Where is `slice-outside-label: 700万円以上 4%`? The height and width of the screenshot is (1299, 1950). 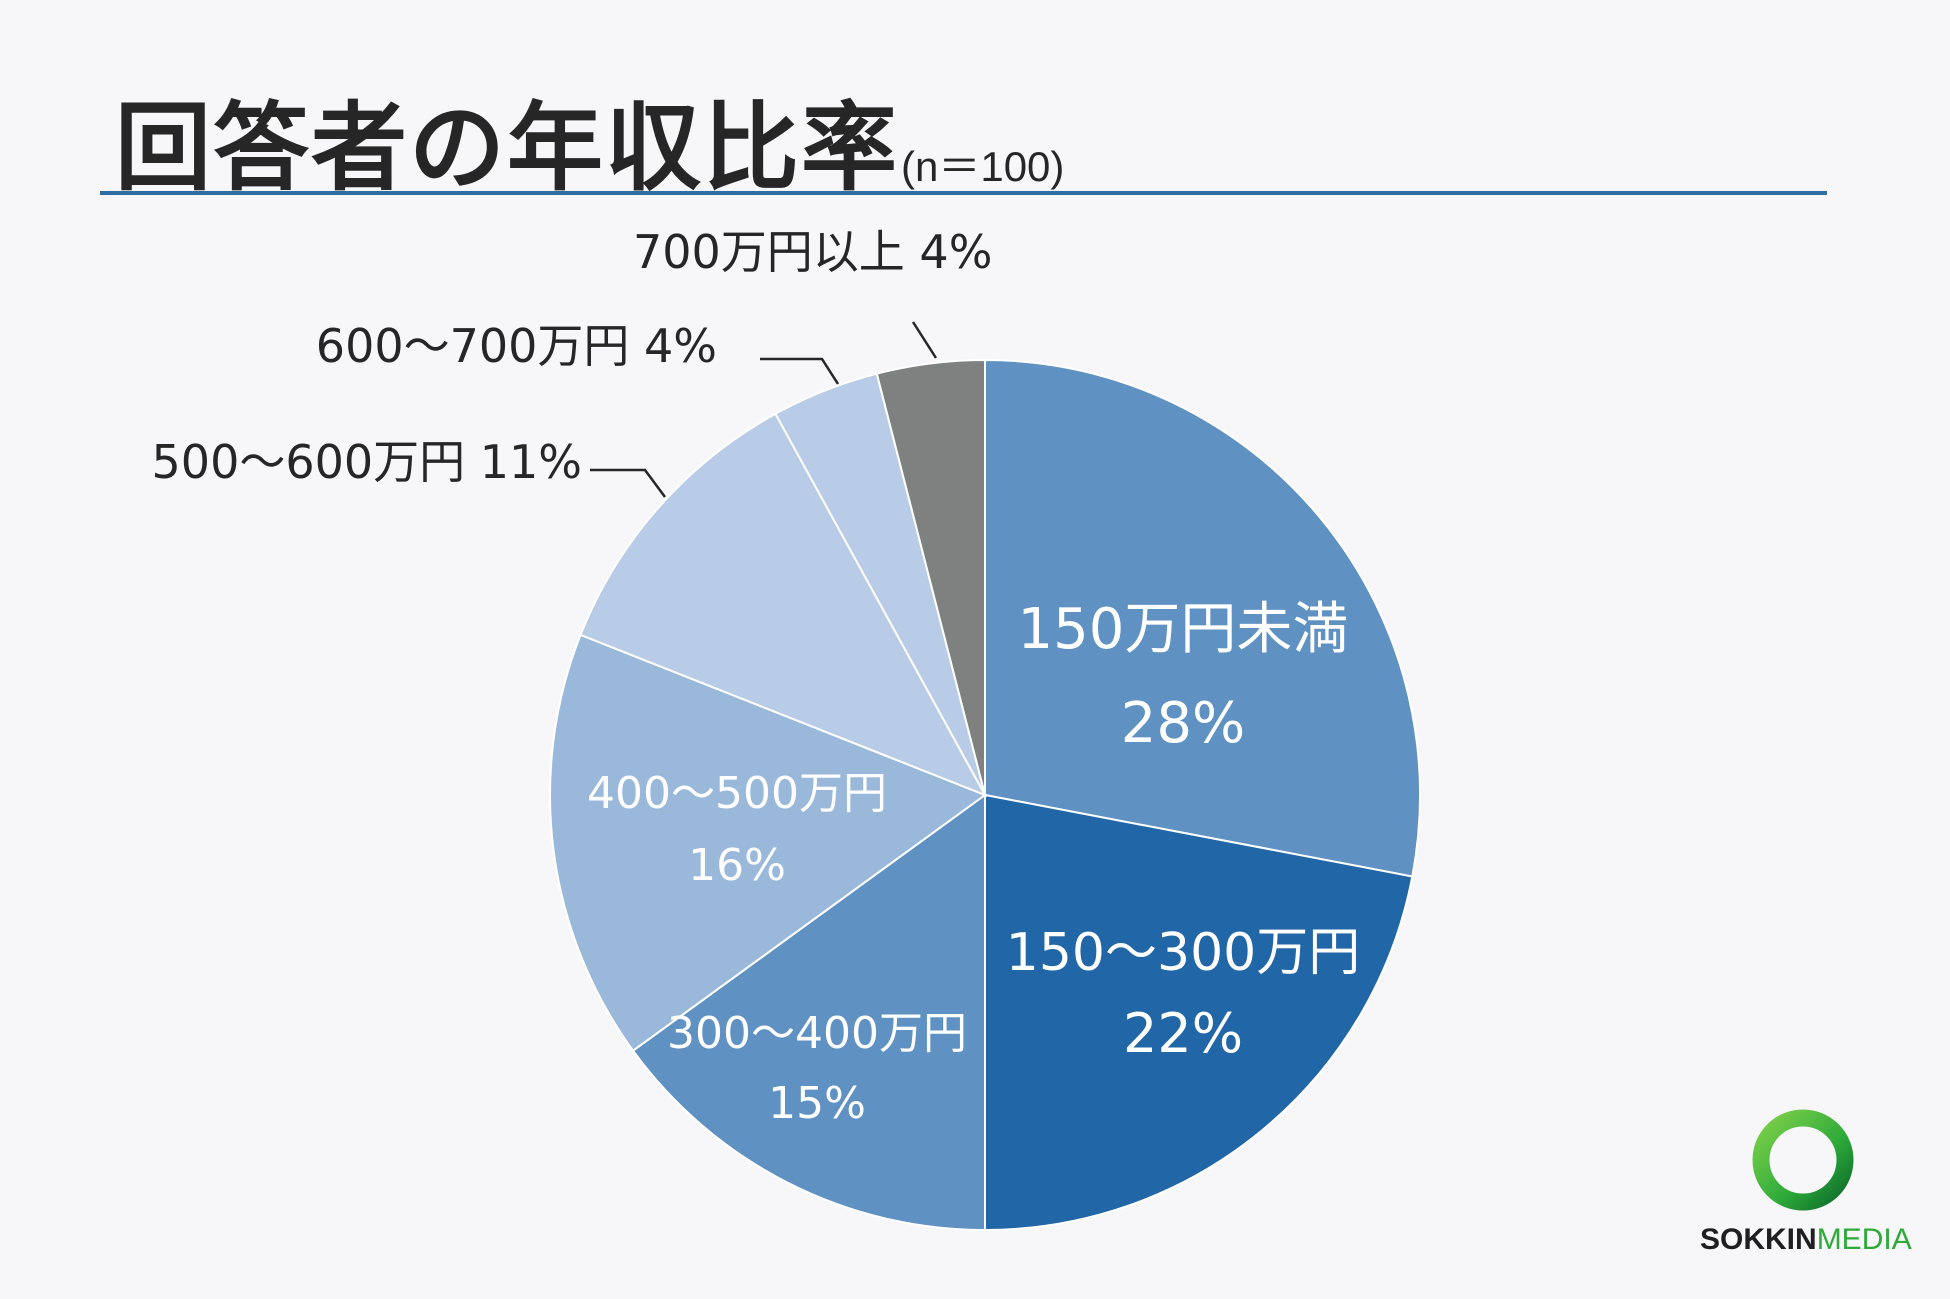
slice-outside-label: 700万円以上 4% is located at coordinates (812, 252).